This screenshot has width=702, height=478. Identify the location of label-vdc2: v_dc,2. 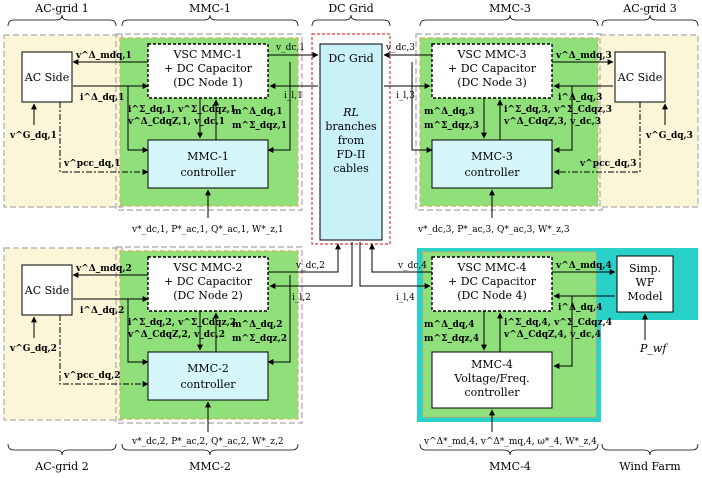
(310, 266).